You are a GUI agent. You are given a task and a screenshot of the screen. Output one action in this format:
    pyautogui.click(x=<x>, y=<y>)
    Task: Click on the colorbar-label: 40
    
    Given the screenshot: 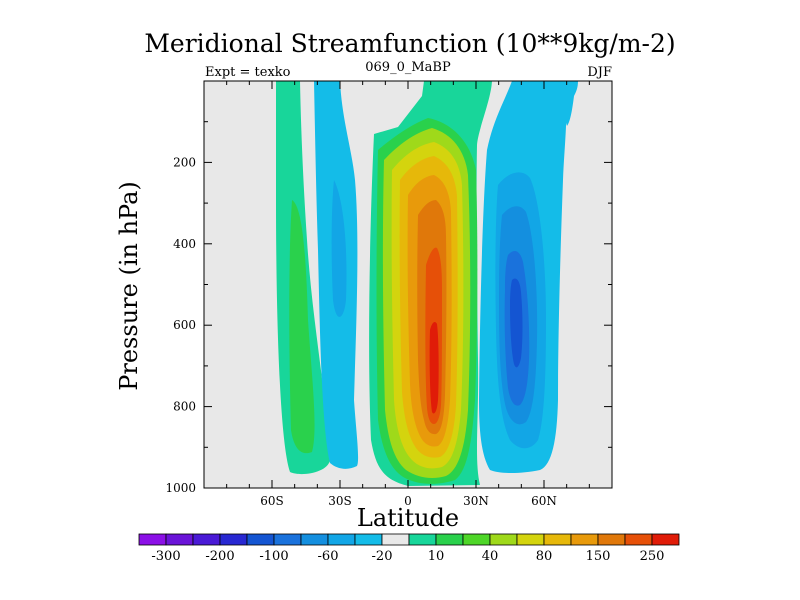 What is the action you would take?
    pyautogui.click(x=490, y=556)
    